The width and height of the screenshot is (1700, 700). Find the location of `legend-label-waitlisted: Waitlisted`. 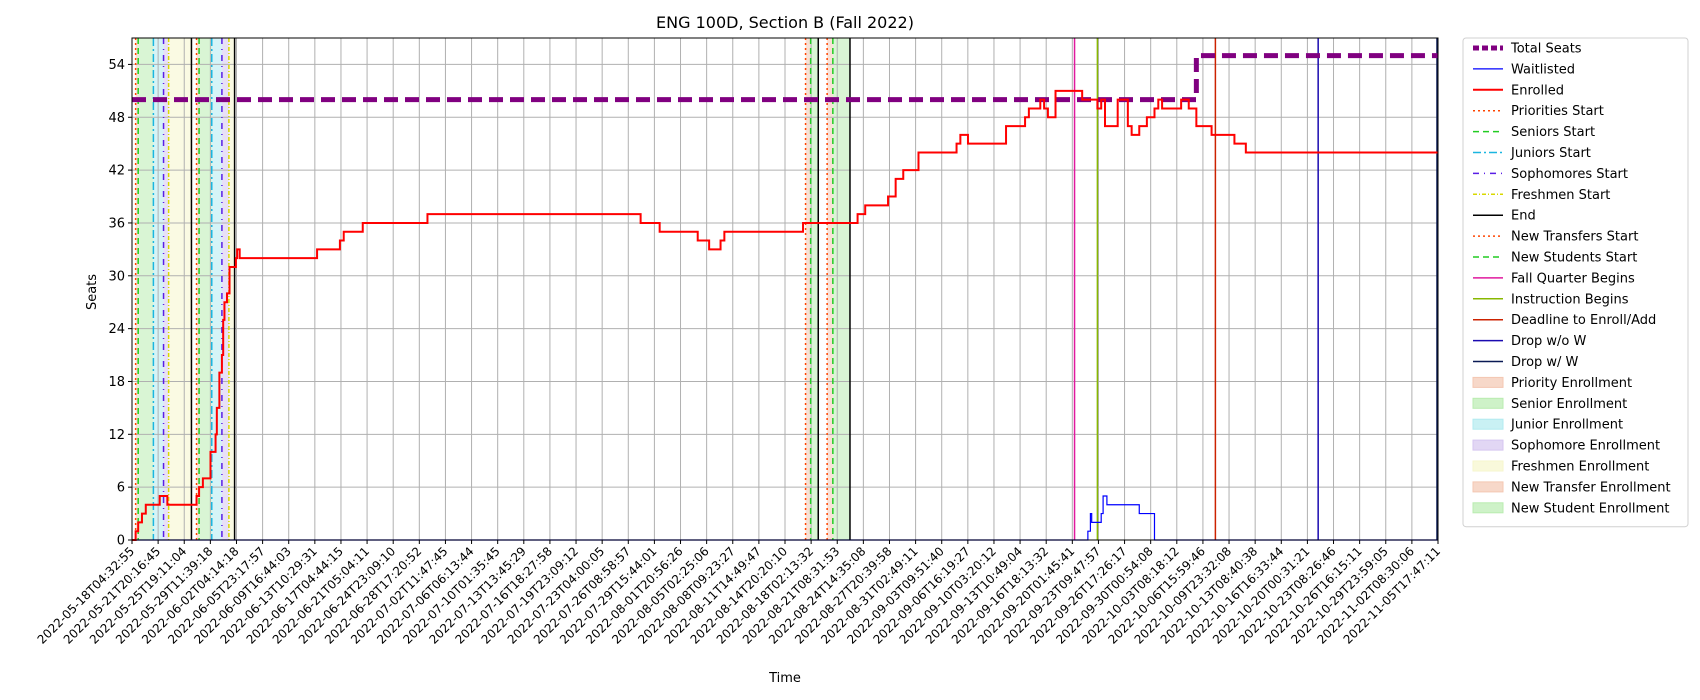

legend-label-waitlisted: Waitlisted is located at coordinates (1543, 69).